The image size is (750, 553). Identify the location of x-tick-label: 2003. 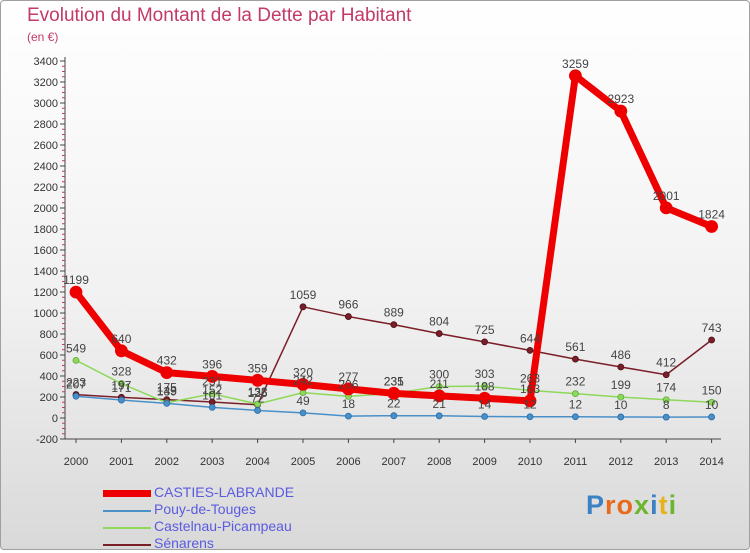
(212, 462).